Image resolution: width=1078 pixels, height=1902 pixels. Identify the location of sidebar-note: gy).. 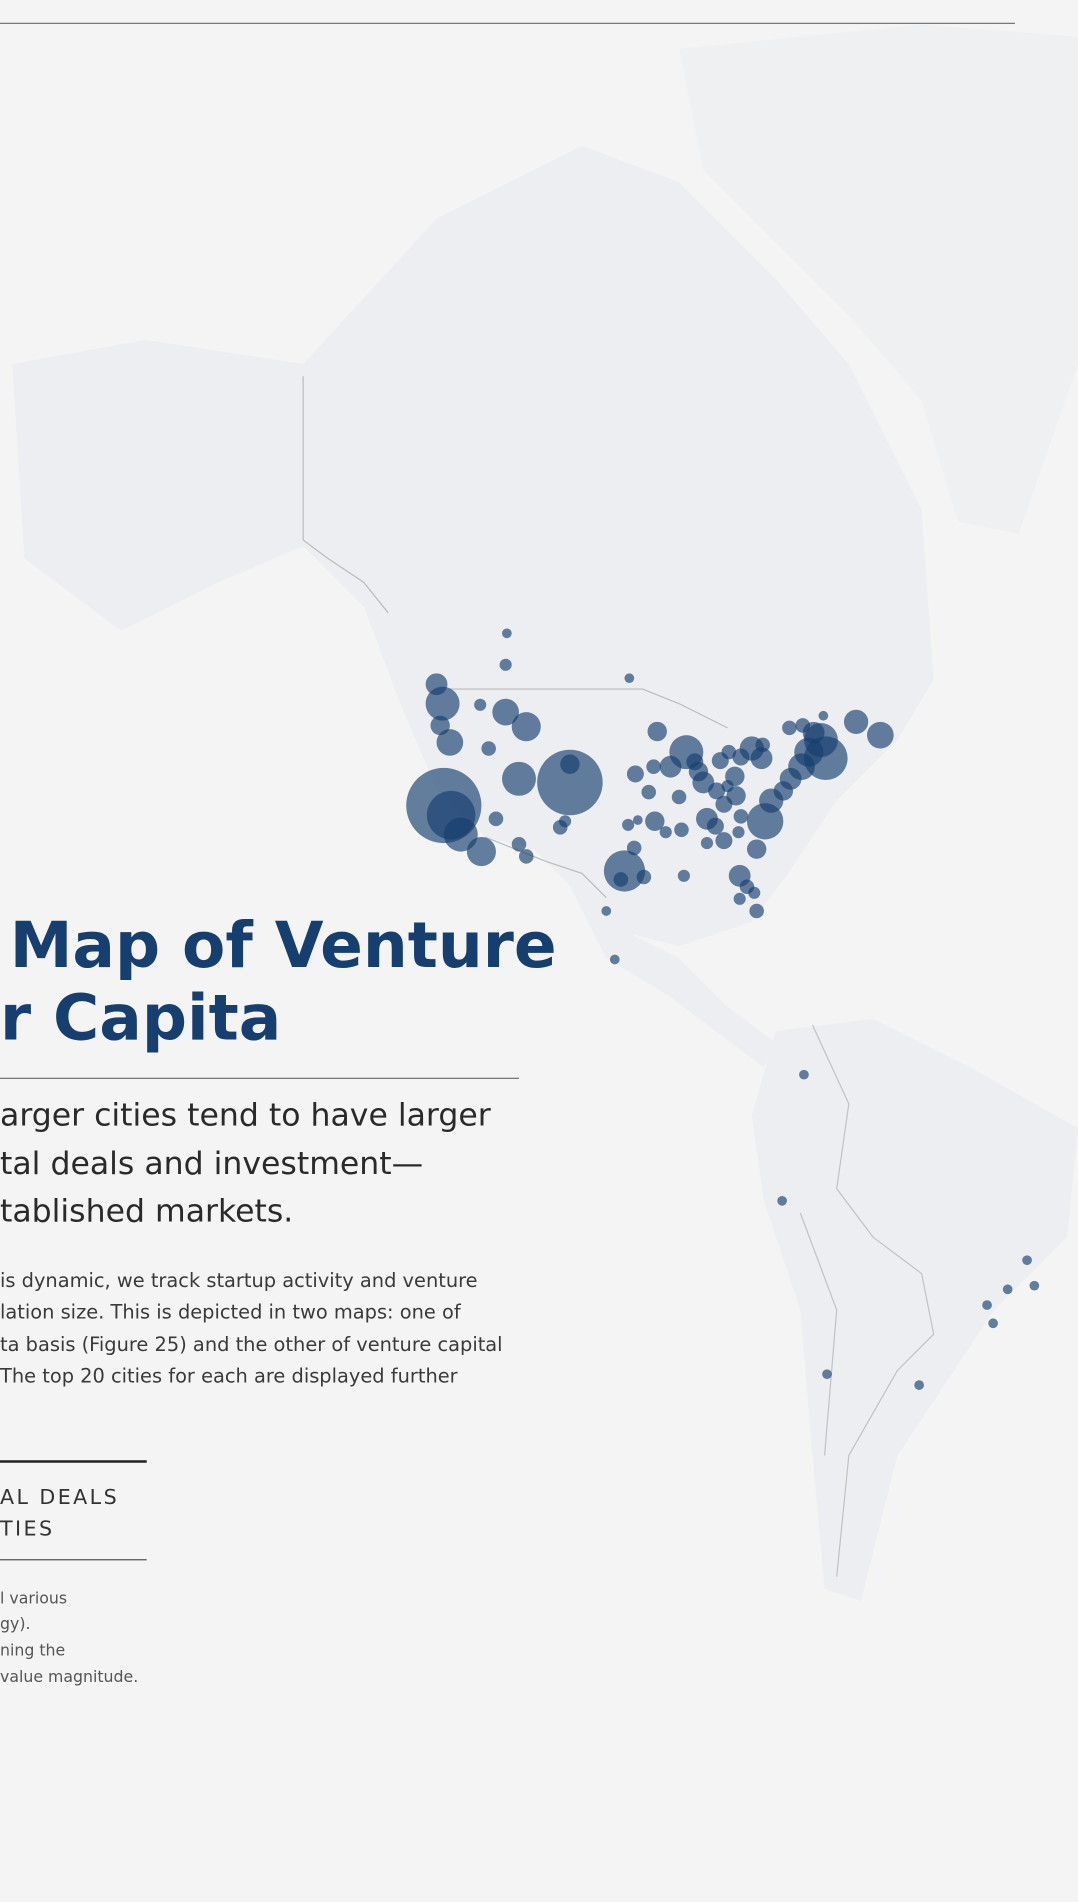
(15, 1623).